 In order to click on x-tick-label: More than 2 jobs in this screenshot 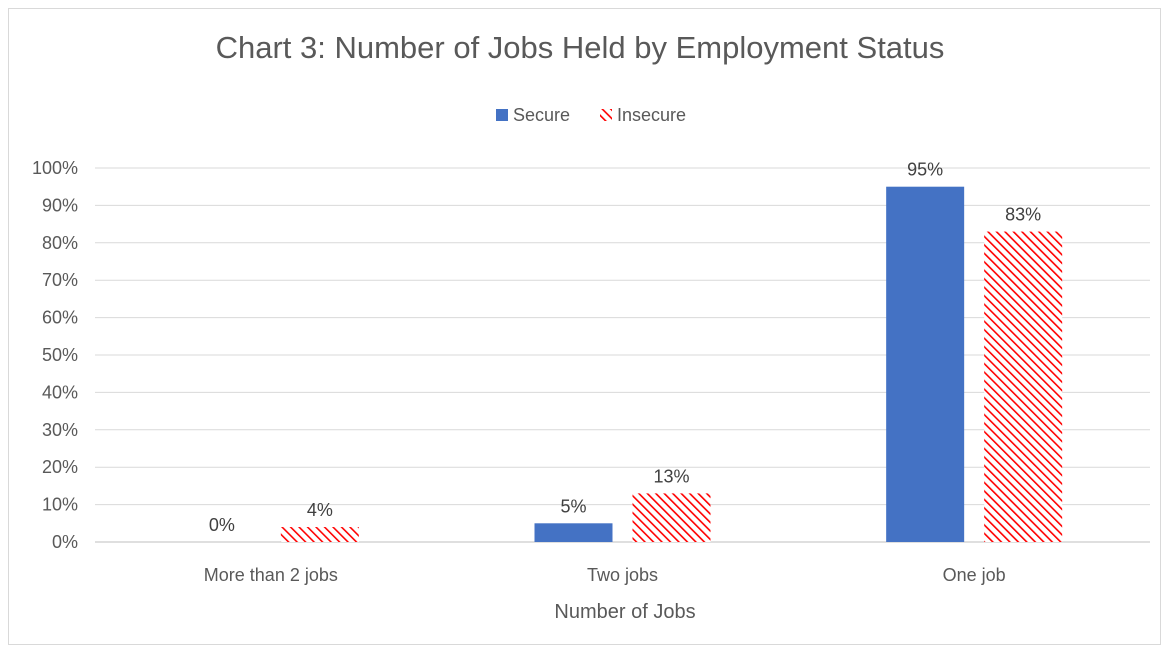, I will do `click(271, 575)`.